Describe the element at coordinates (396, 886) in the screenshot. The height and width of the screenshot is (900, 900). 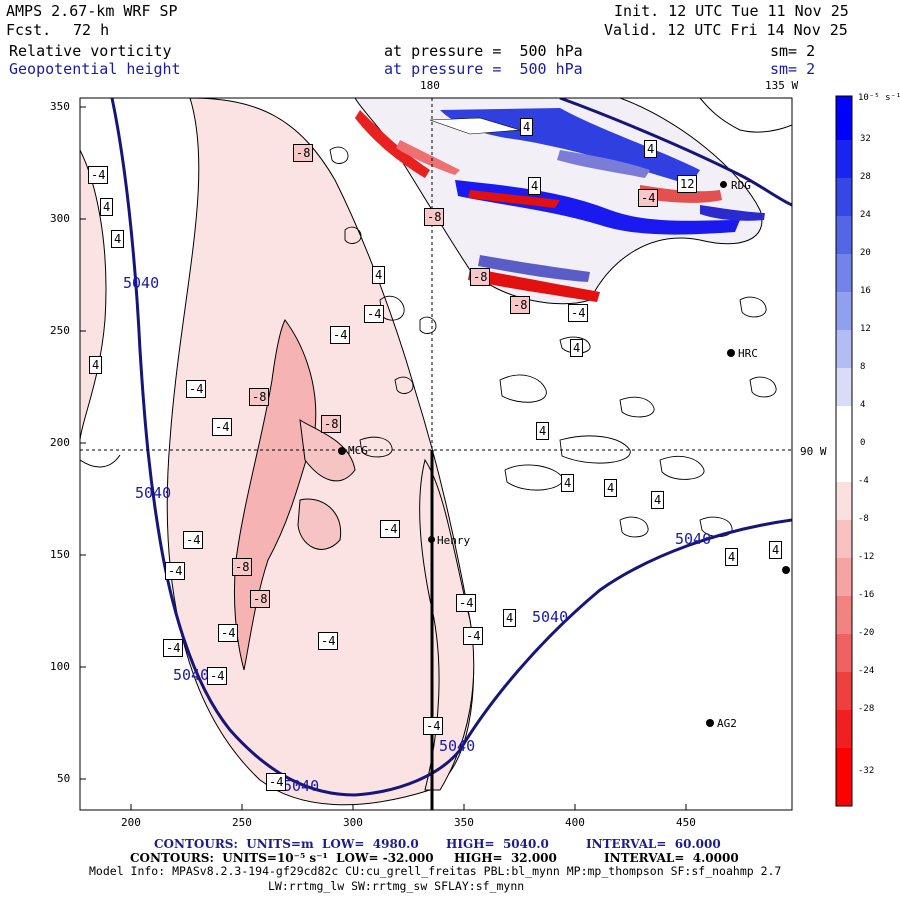
I see `footer-model-info-2: LW:rrtmg_lw SW:rrtmg_sw SFLAY:sf_mynn` at that location.